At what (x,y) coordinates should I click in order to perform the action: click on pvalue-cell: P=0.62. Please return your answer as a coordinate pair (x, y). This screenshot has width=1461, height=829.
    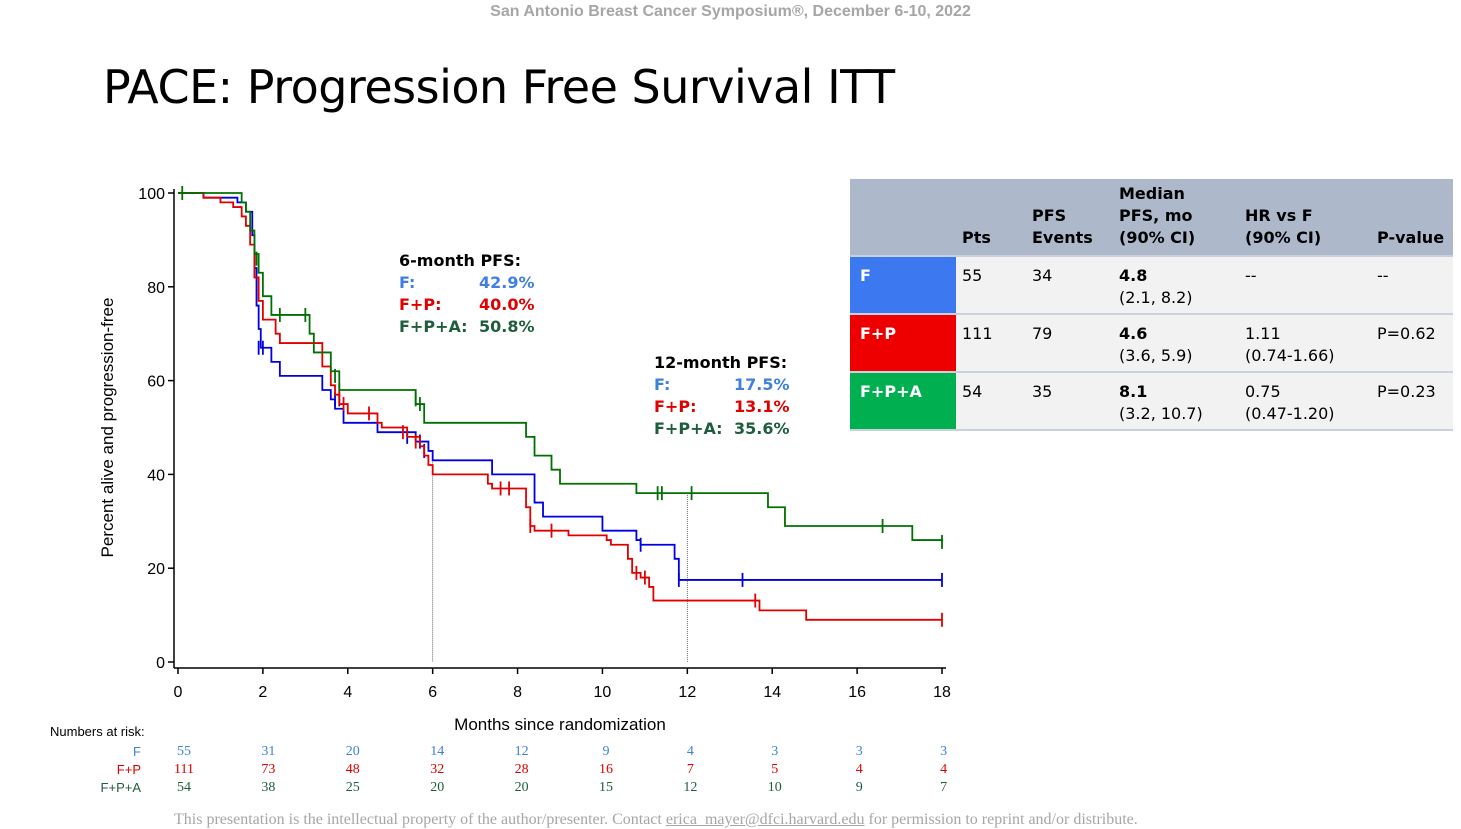
    Looking at the image, I should click on (1412, 343).